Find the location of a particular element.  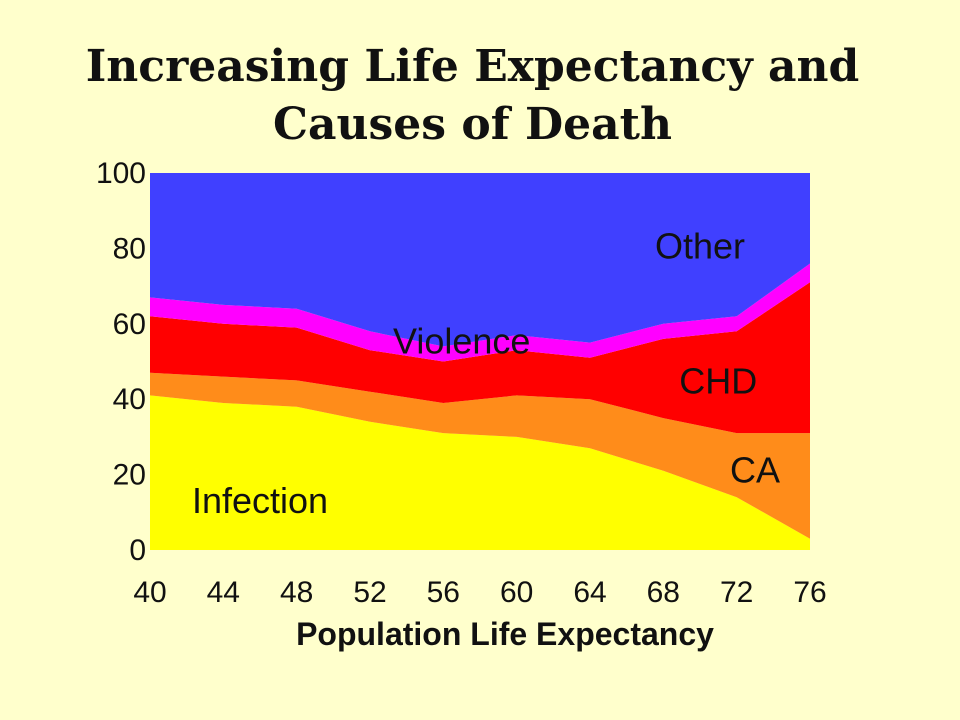

series-label-other: Other is located at coordinates (700, 246).